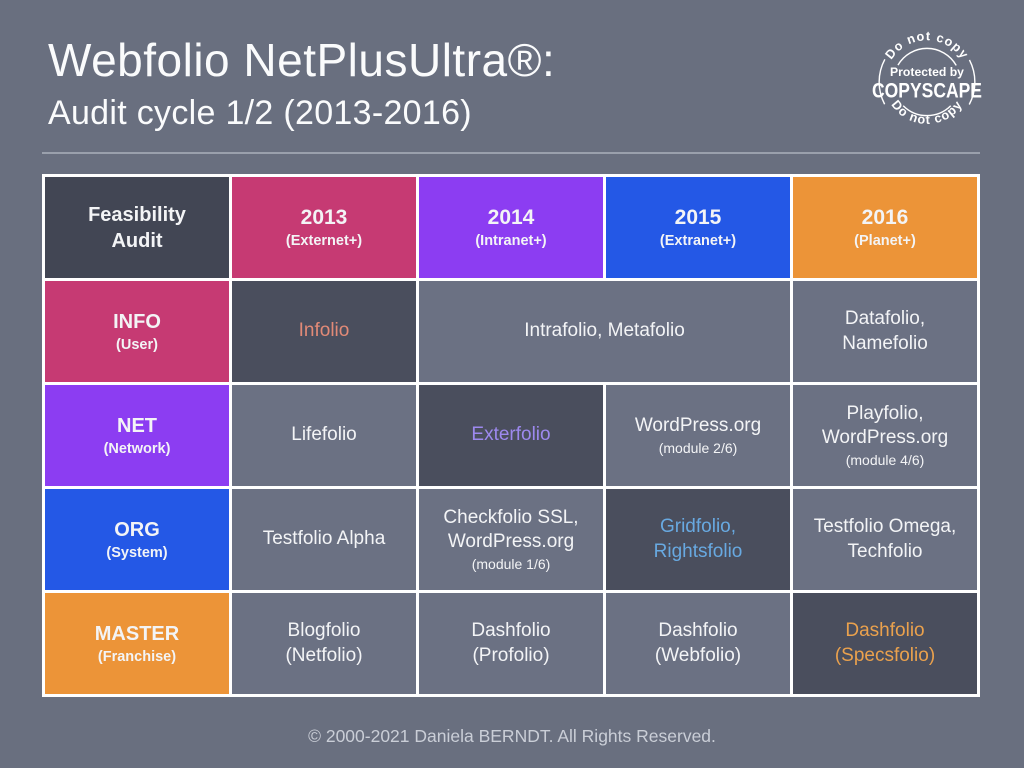  I want to click on cell-text: (Webfolio), so click(698, 655).